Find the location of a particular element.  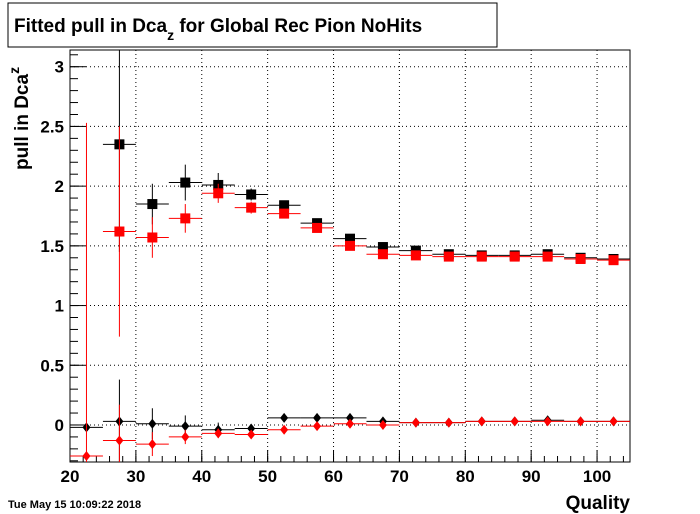

x-tick-label: 20 is located at coordinates (70, 476).